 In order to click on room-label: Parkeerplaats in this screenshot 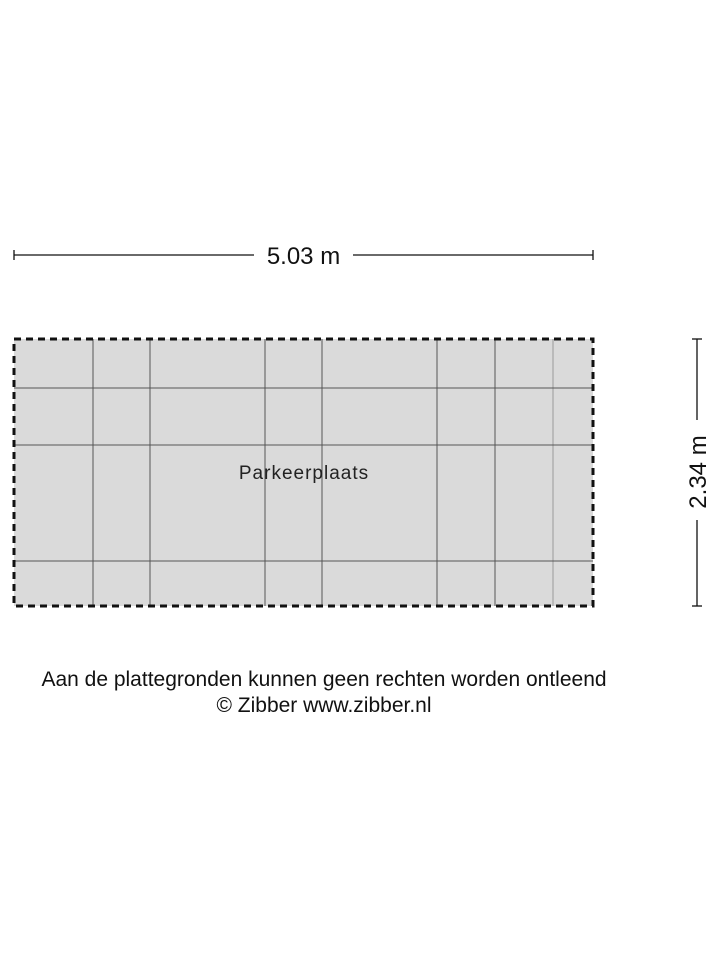, I will do `click(304, 473)`.